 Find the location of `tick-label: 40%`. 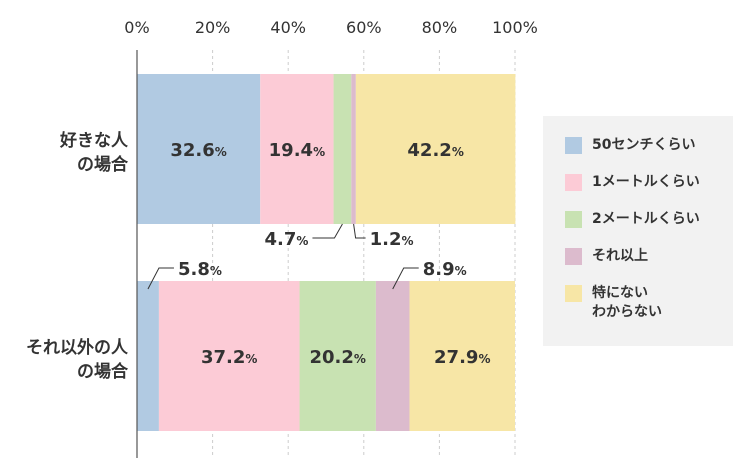

tick-label: 40% is located at coordinates (288, 27).